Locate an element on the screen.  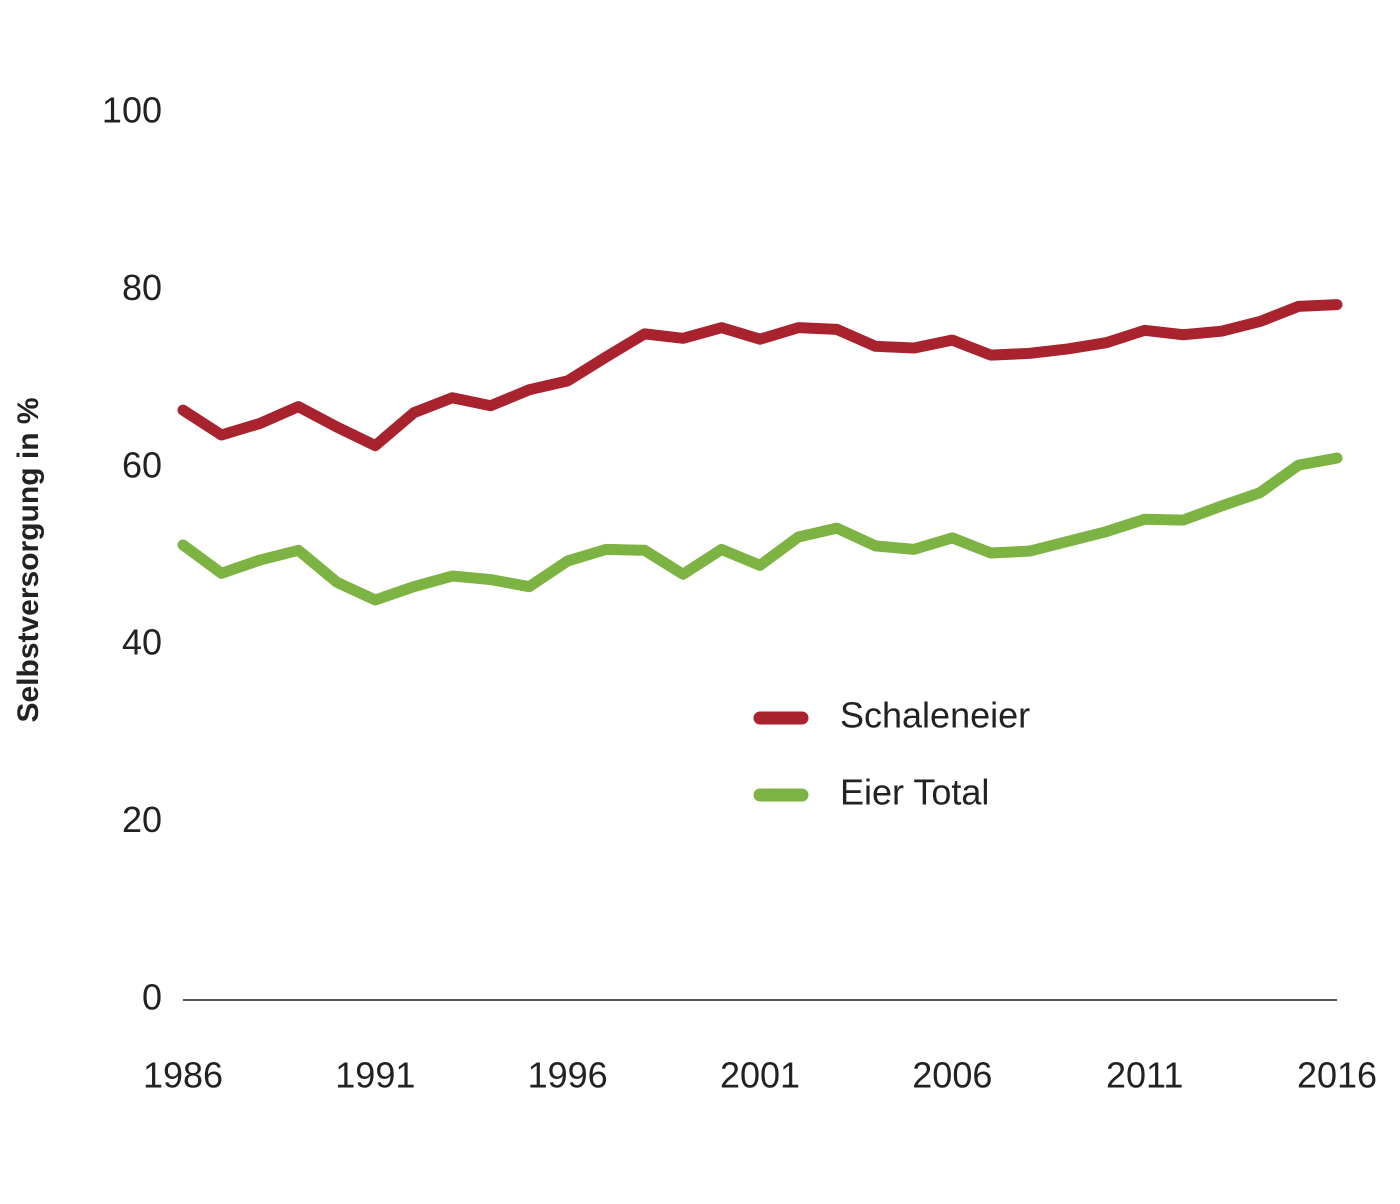
x-tick-label: 1991 is located at coordinates (375, 1075).